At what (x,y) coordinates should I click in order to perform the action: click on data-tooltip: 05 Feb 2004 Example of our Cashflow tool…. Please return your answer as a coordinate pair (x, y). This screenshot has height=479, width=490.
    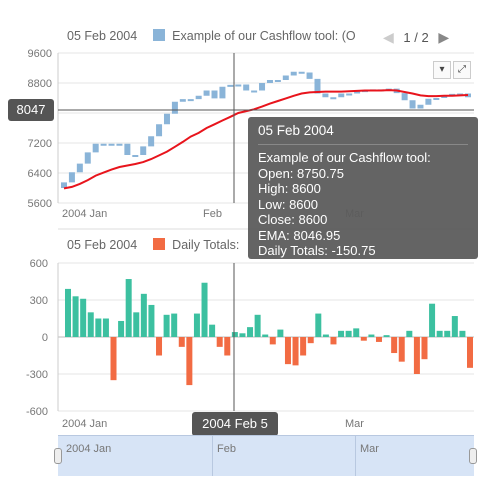
    Looking at the image, I should click on (363, 188).